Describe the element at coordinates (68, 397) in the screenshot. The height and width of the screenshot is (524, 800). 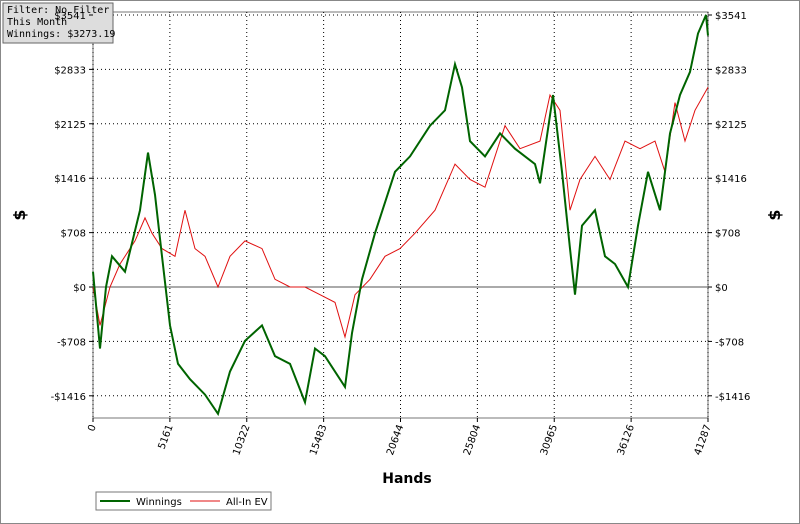
I see `y-tick-label: -$1416` at that location.